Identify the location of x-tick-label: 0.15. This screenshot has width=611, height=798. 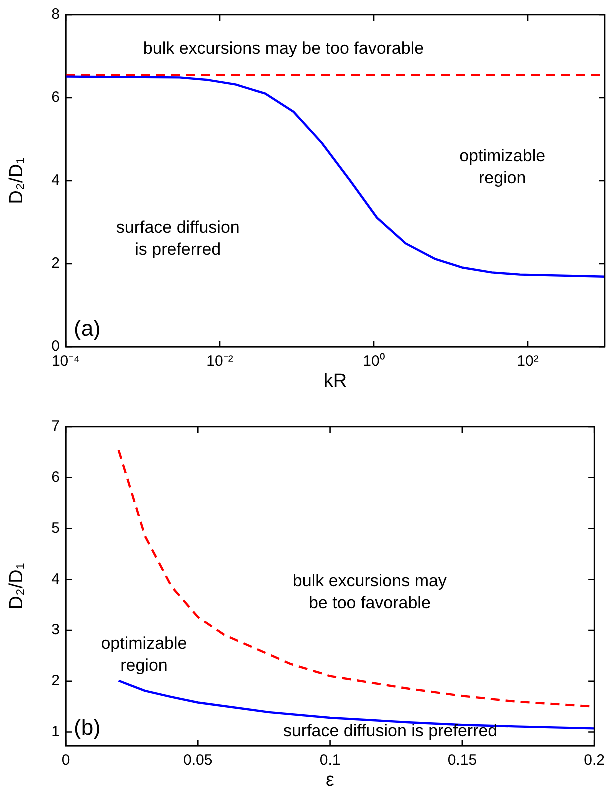
(463, 761).